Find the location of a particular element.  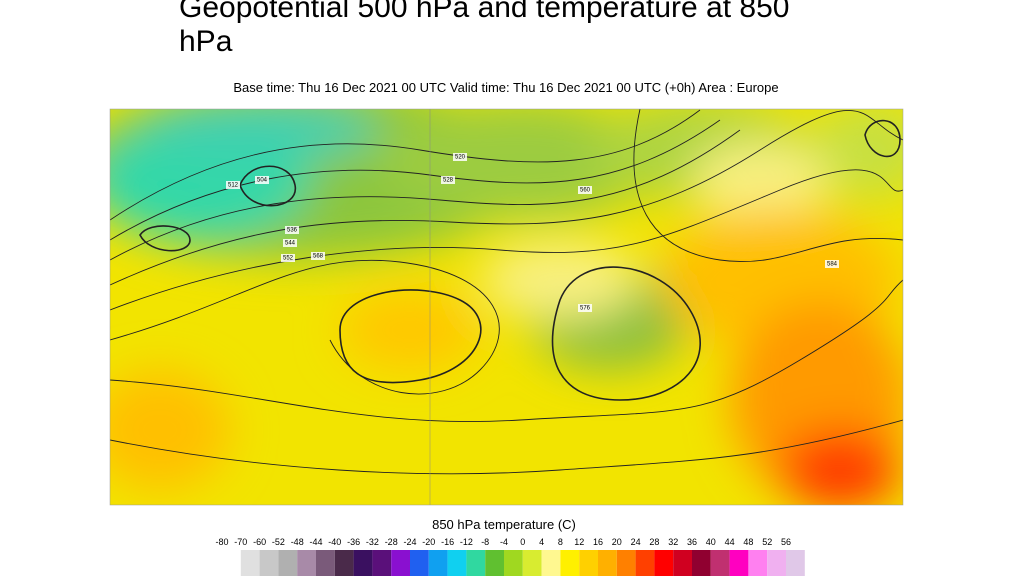

colorbar-tick-label: 28 is located at coordinates (654, 542).